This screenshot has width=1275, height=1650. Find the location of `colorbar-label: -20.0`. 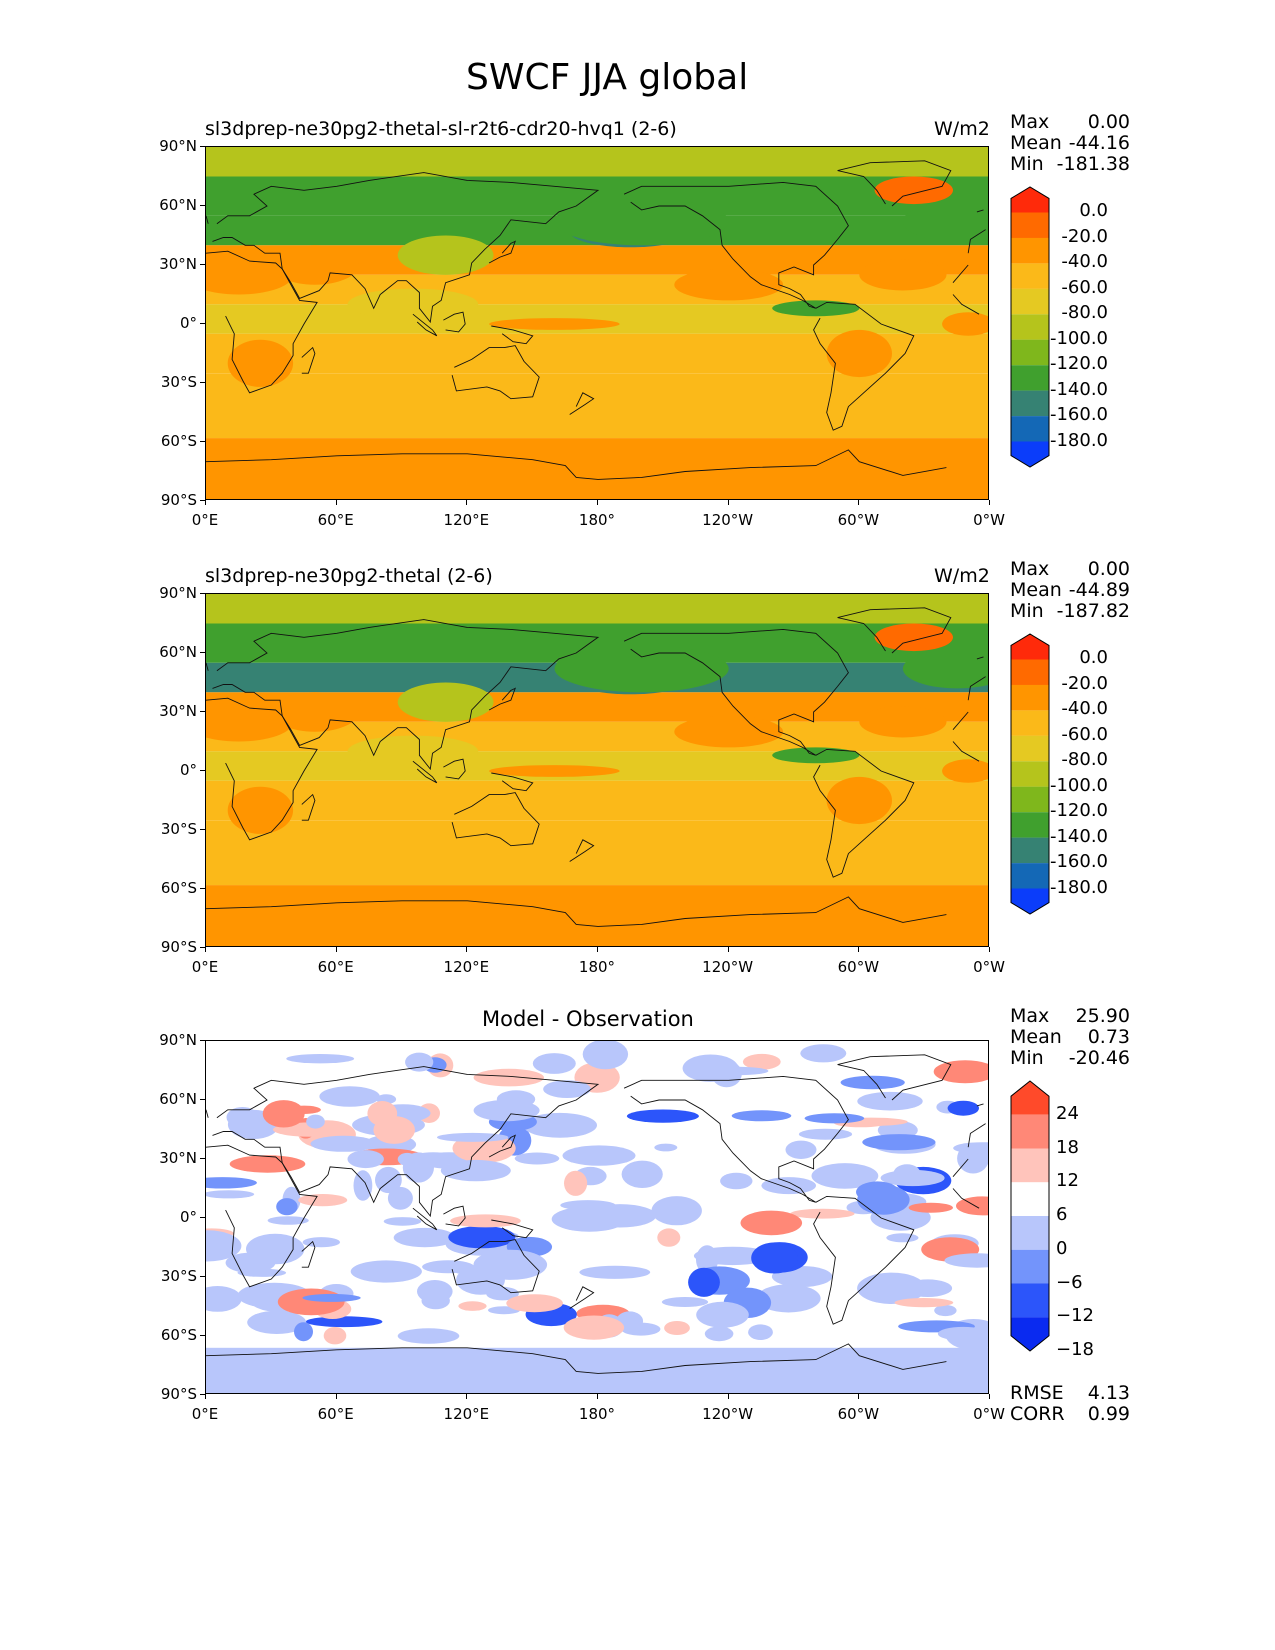

colorbar-label: -20.0 is located at coordinates (1084, 683).